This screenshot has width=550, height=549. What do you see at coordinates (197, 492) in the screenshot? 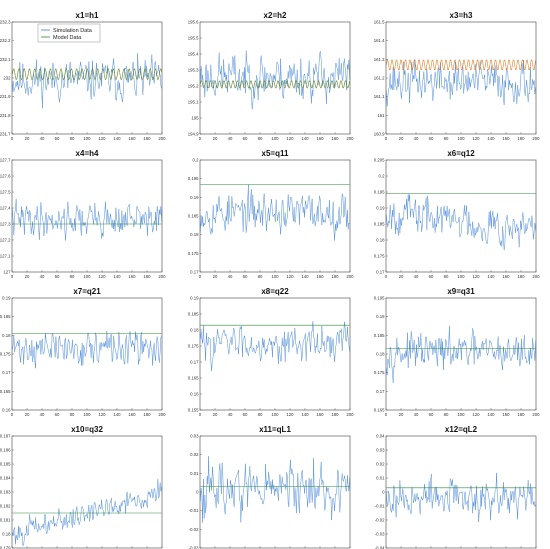
I see `y-tick-label: 0` at bounding box center [197, 492].